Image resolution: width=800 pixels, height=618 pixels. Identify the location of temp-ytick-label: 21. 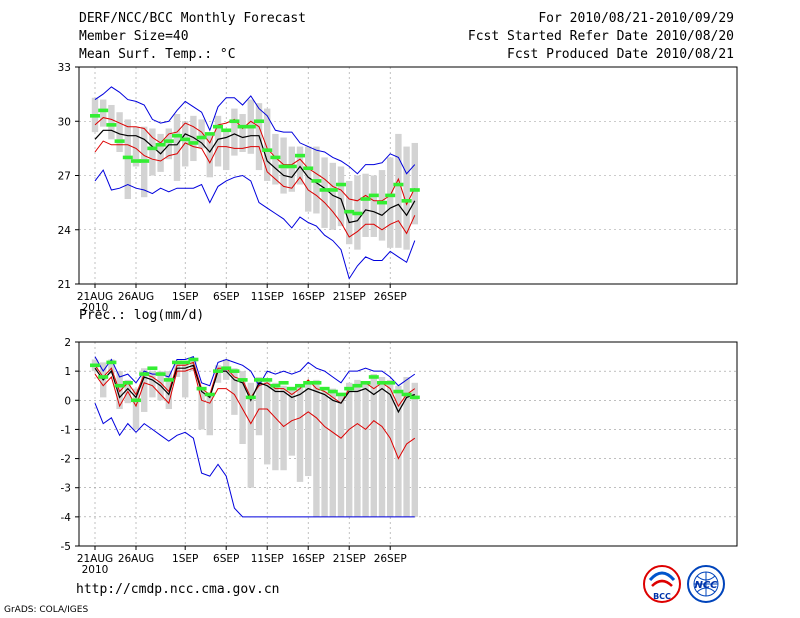
(64, 285).